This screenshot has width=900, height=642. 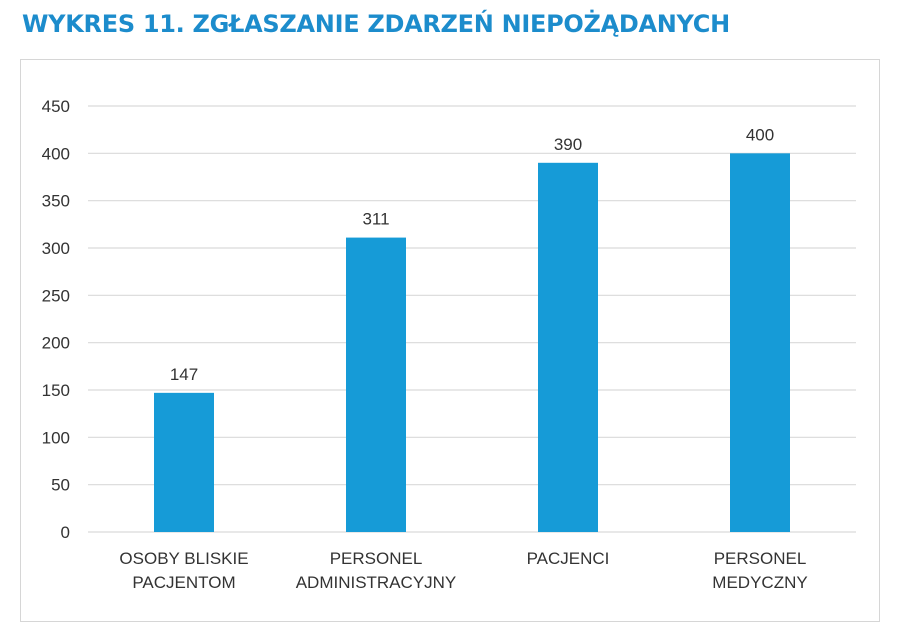 I want to click on data-label: 311, so click(x=375, y=219).